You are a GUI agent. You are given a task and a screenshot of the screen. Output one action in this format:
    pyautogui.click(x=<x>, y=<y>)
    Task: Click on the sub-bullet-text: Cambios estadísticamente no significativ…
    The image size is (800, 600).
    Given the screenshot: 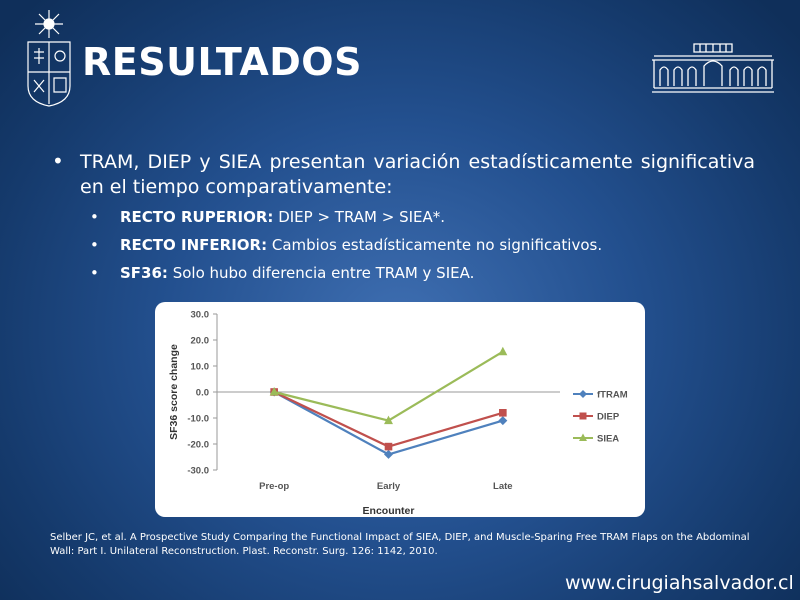 What is the action you would take?
    pyautogui.click(x=435, y=245)
    